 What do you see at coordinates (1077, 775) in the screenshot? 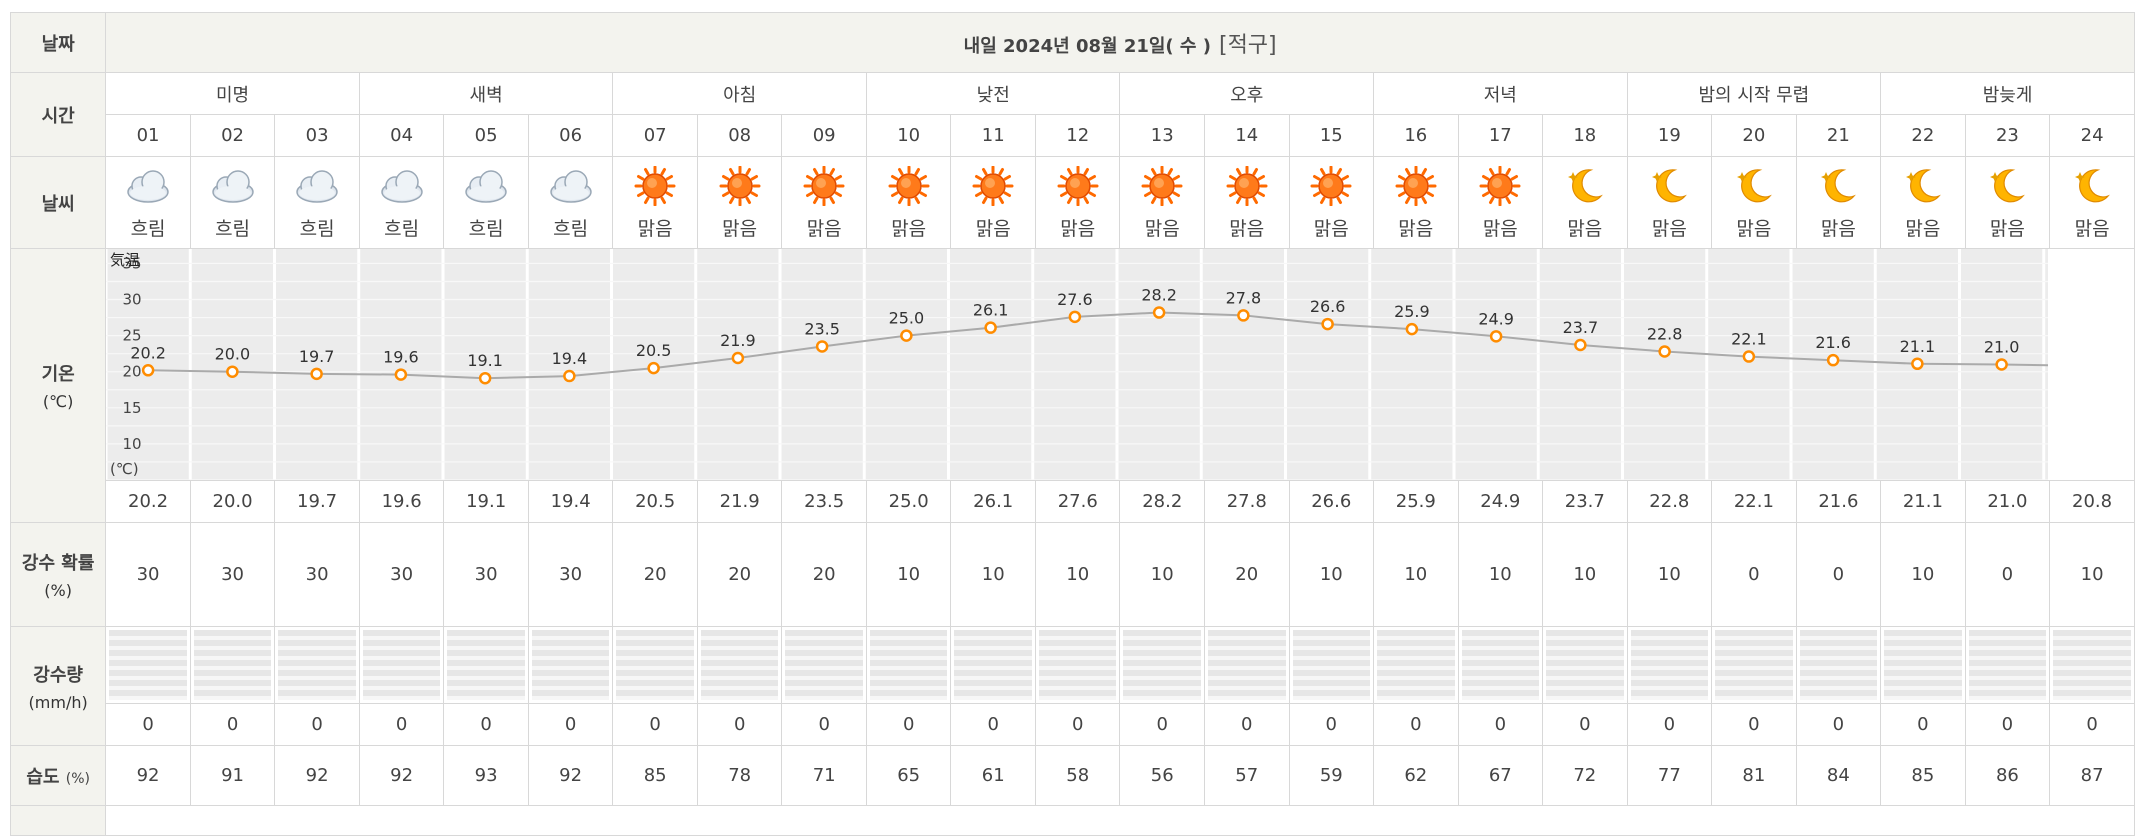
I see `humidity-cell: 58` at bounding box center [1077, 775].